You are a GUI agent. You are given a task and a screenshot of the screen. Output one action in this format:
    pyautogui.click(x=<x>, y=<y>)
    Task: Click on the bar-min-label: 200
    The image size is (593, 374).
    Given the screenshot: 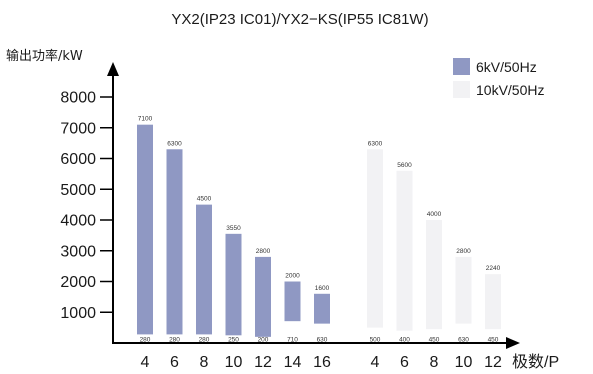 What is the action you would take?
    pyautogui.click(x=263, y=340)
    